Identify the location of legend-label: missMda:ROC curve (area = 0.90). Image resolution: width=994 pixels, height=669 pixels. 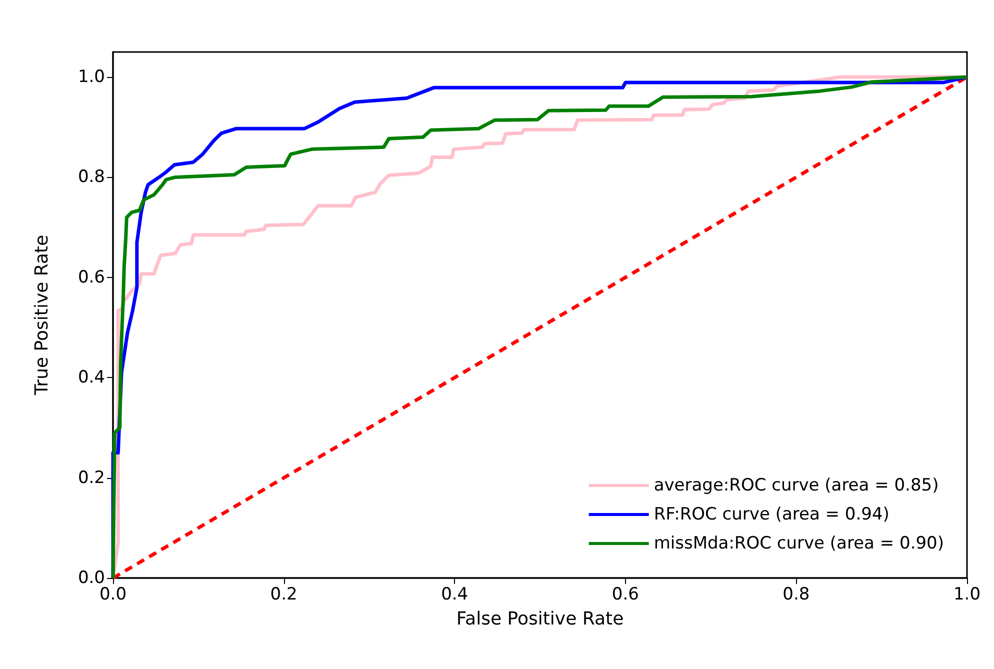
(799, 544).